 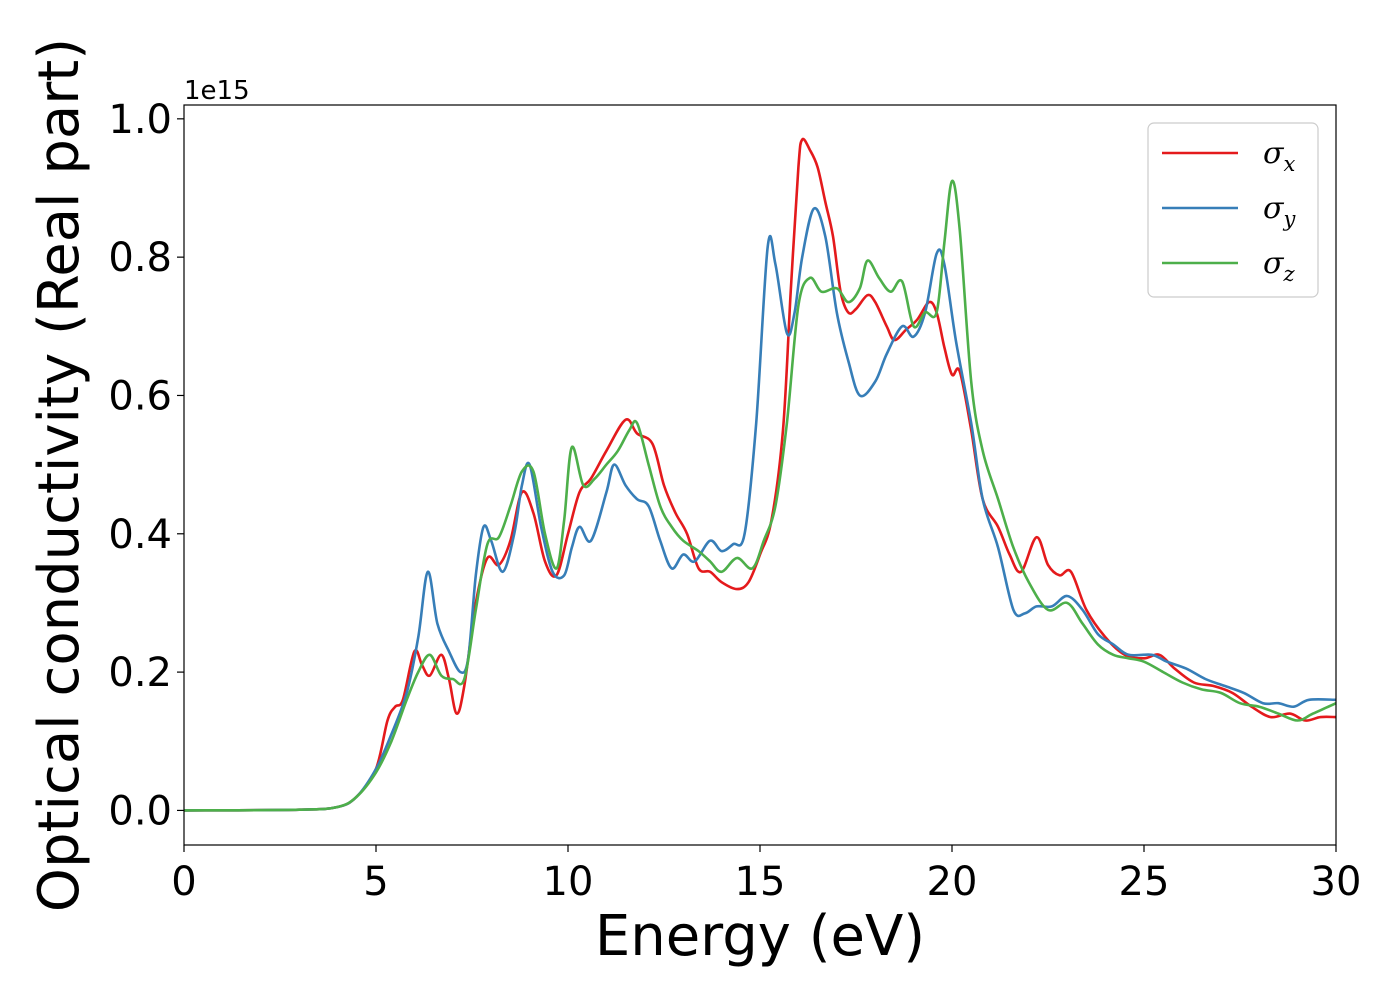 I want to click on y-axis-label: Optical conductivity (Real part), so click(x=59, y=475).